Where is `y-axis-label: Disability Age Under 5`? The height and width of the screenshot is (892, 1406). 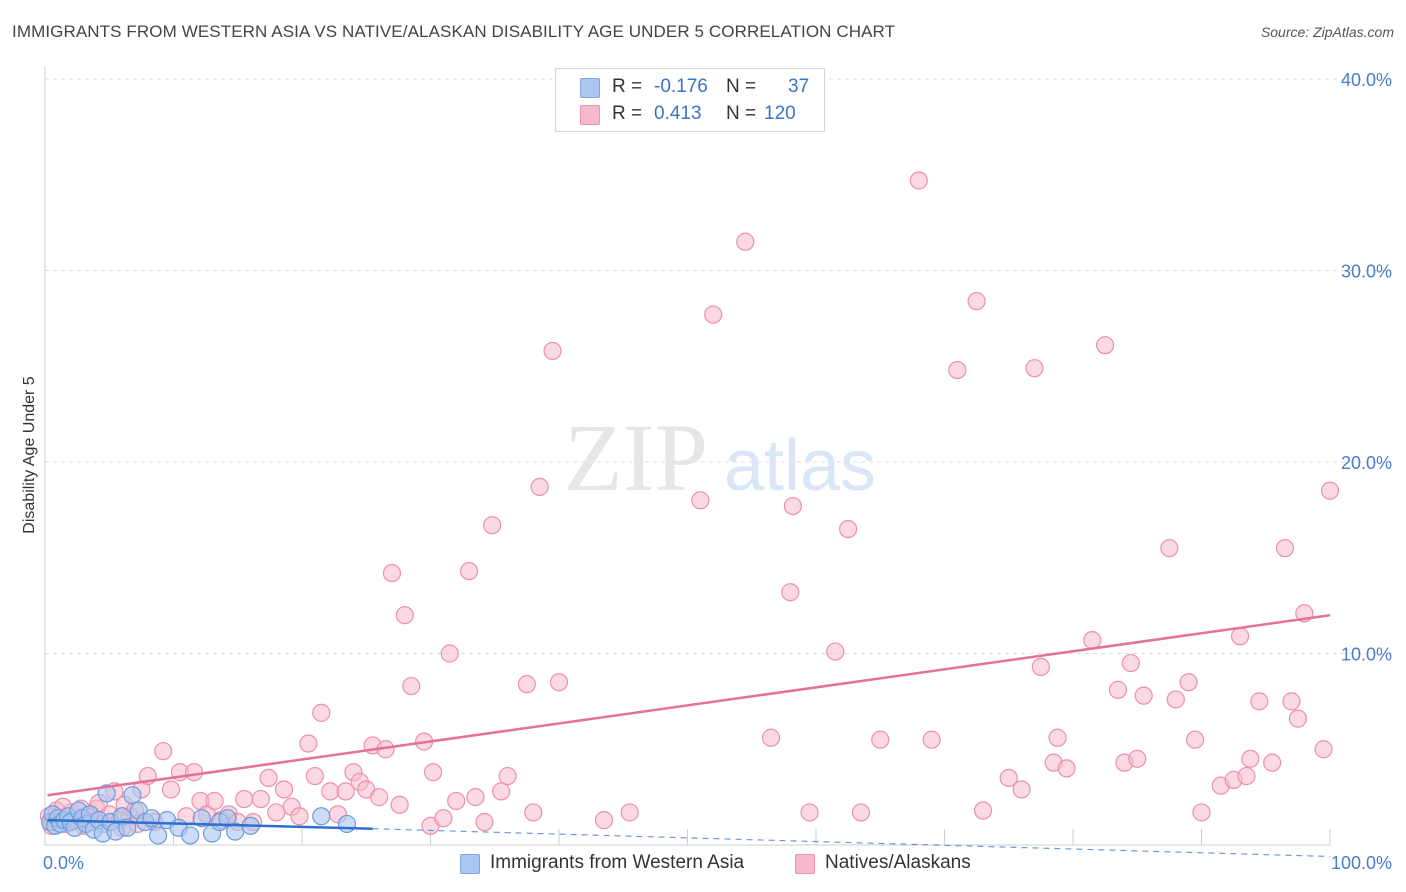
y-axis-label: Disability Age Under 5 is located at coordinates (29, 455).